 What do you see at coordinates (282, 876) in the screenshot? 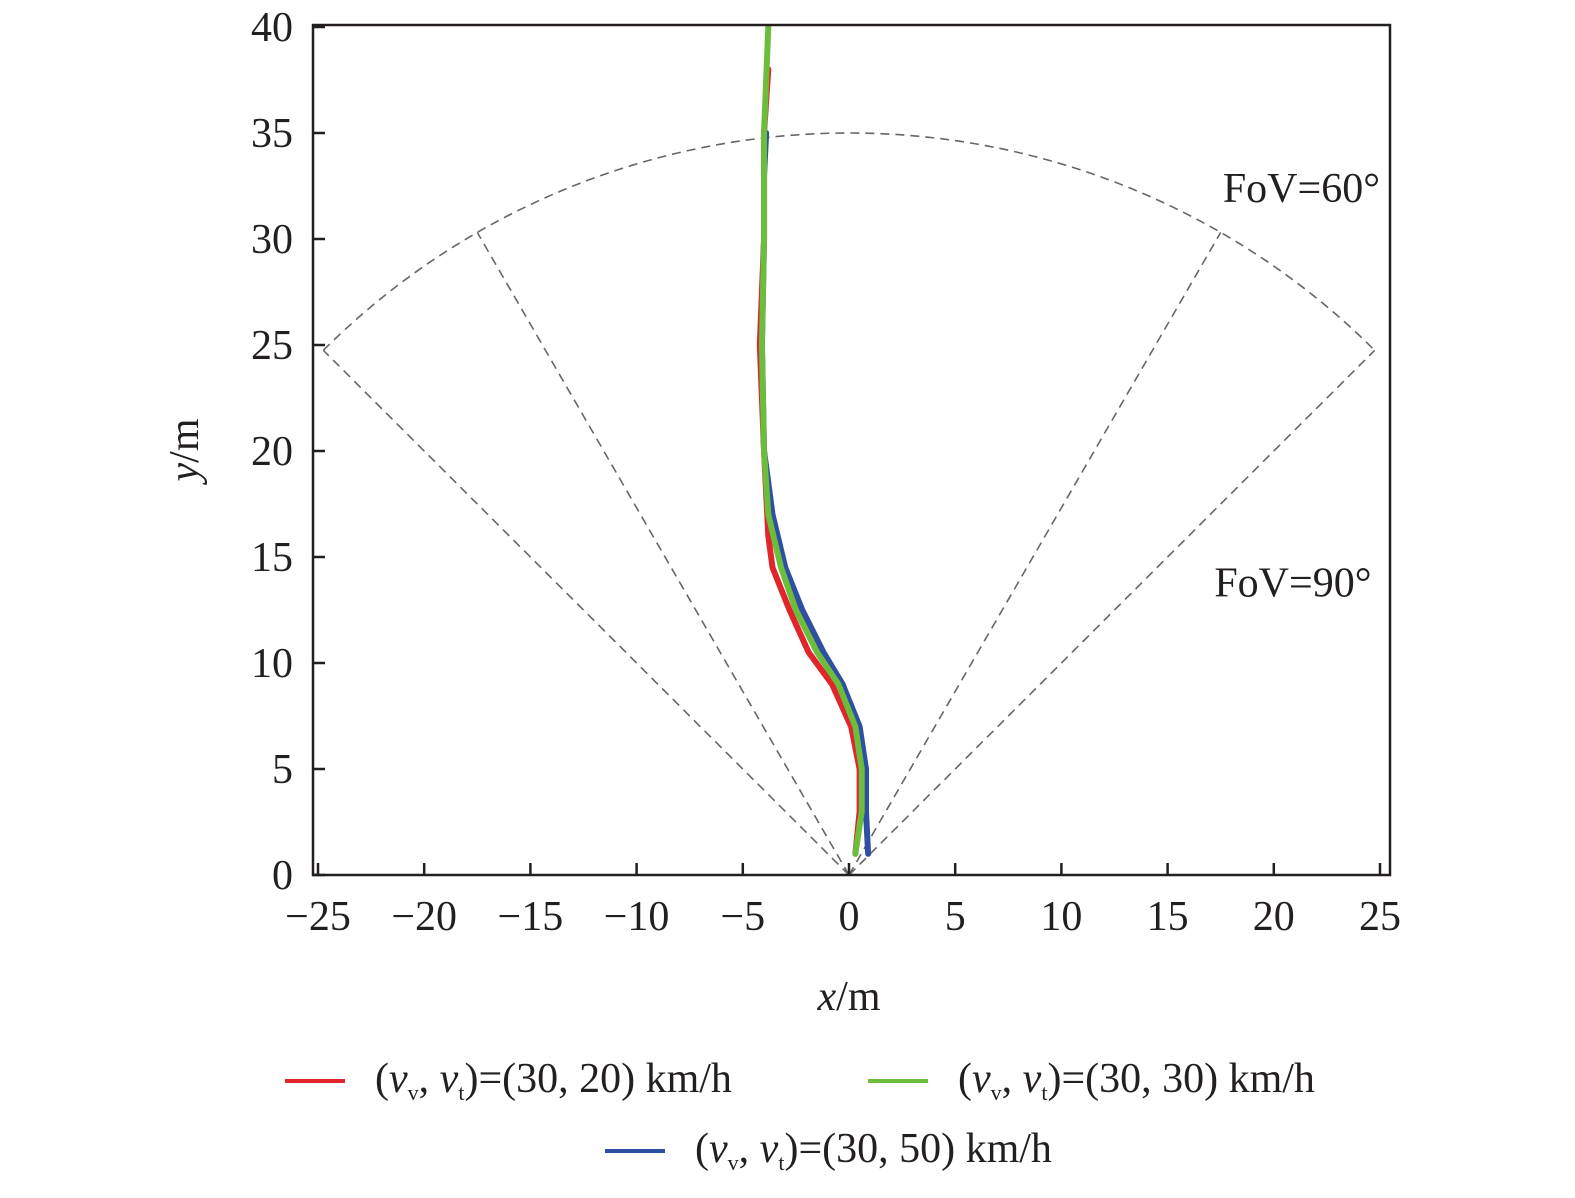
I see `y-tick-label: 0` at bounding box center [282, 876].